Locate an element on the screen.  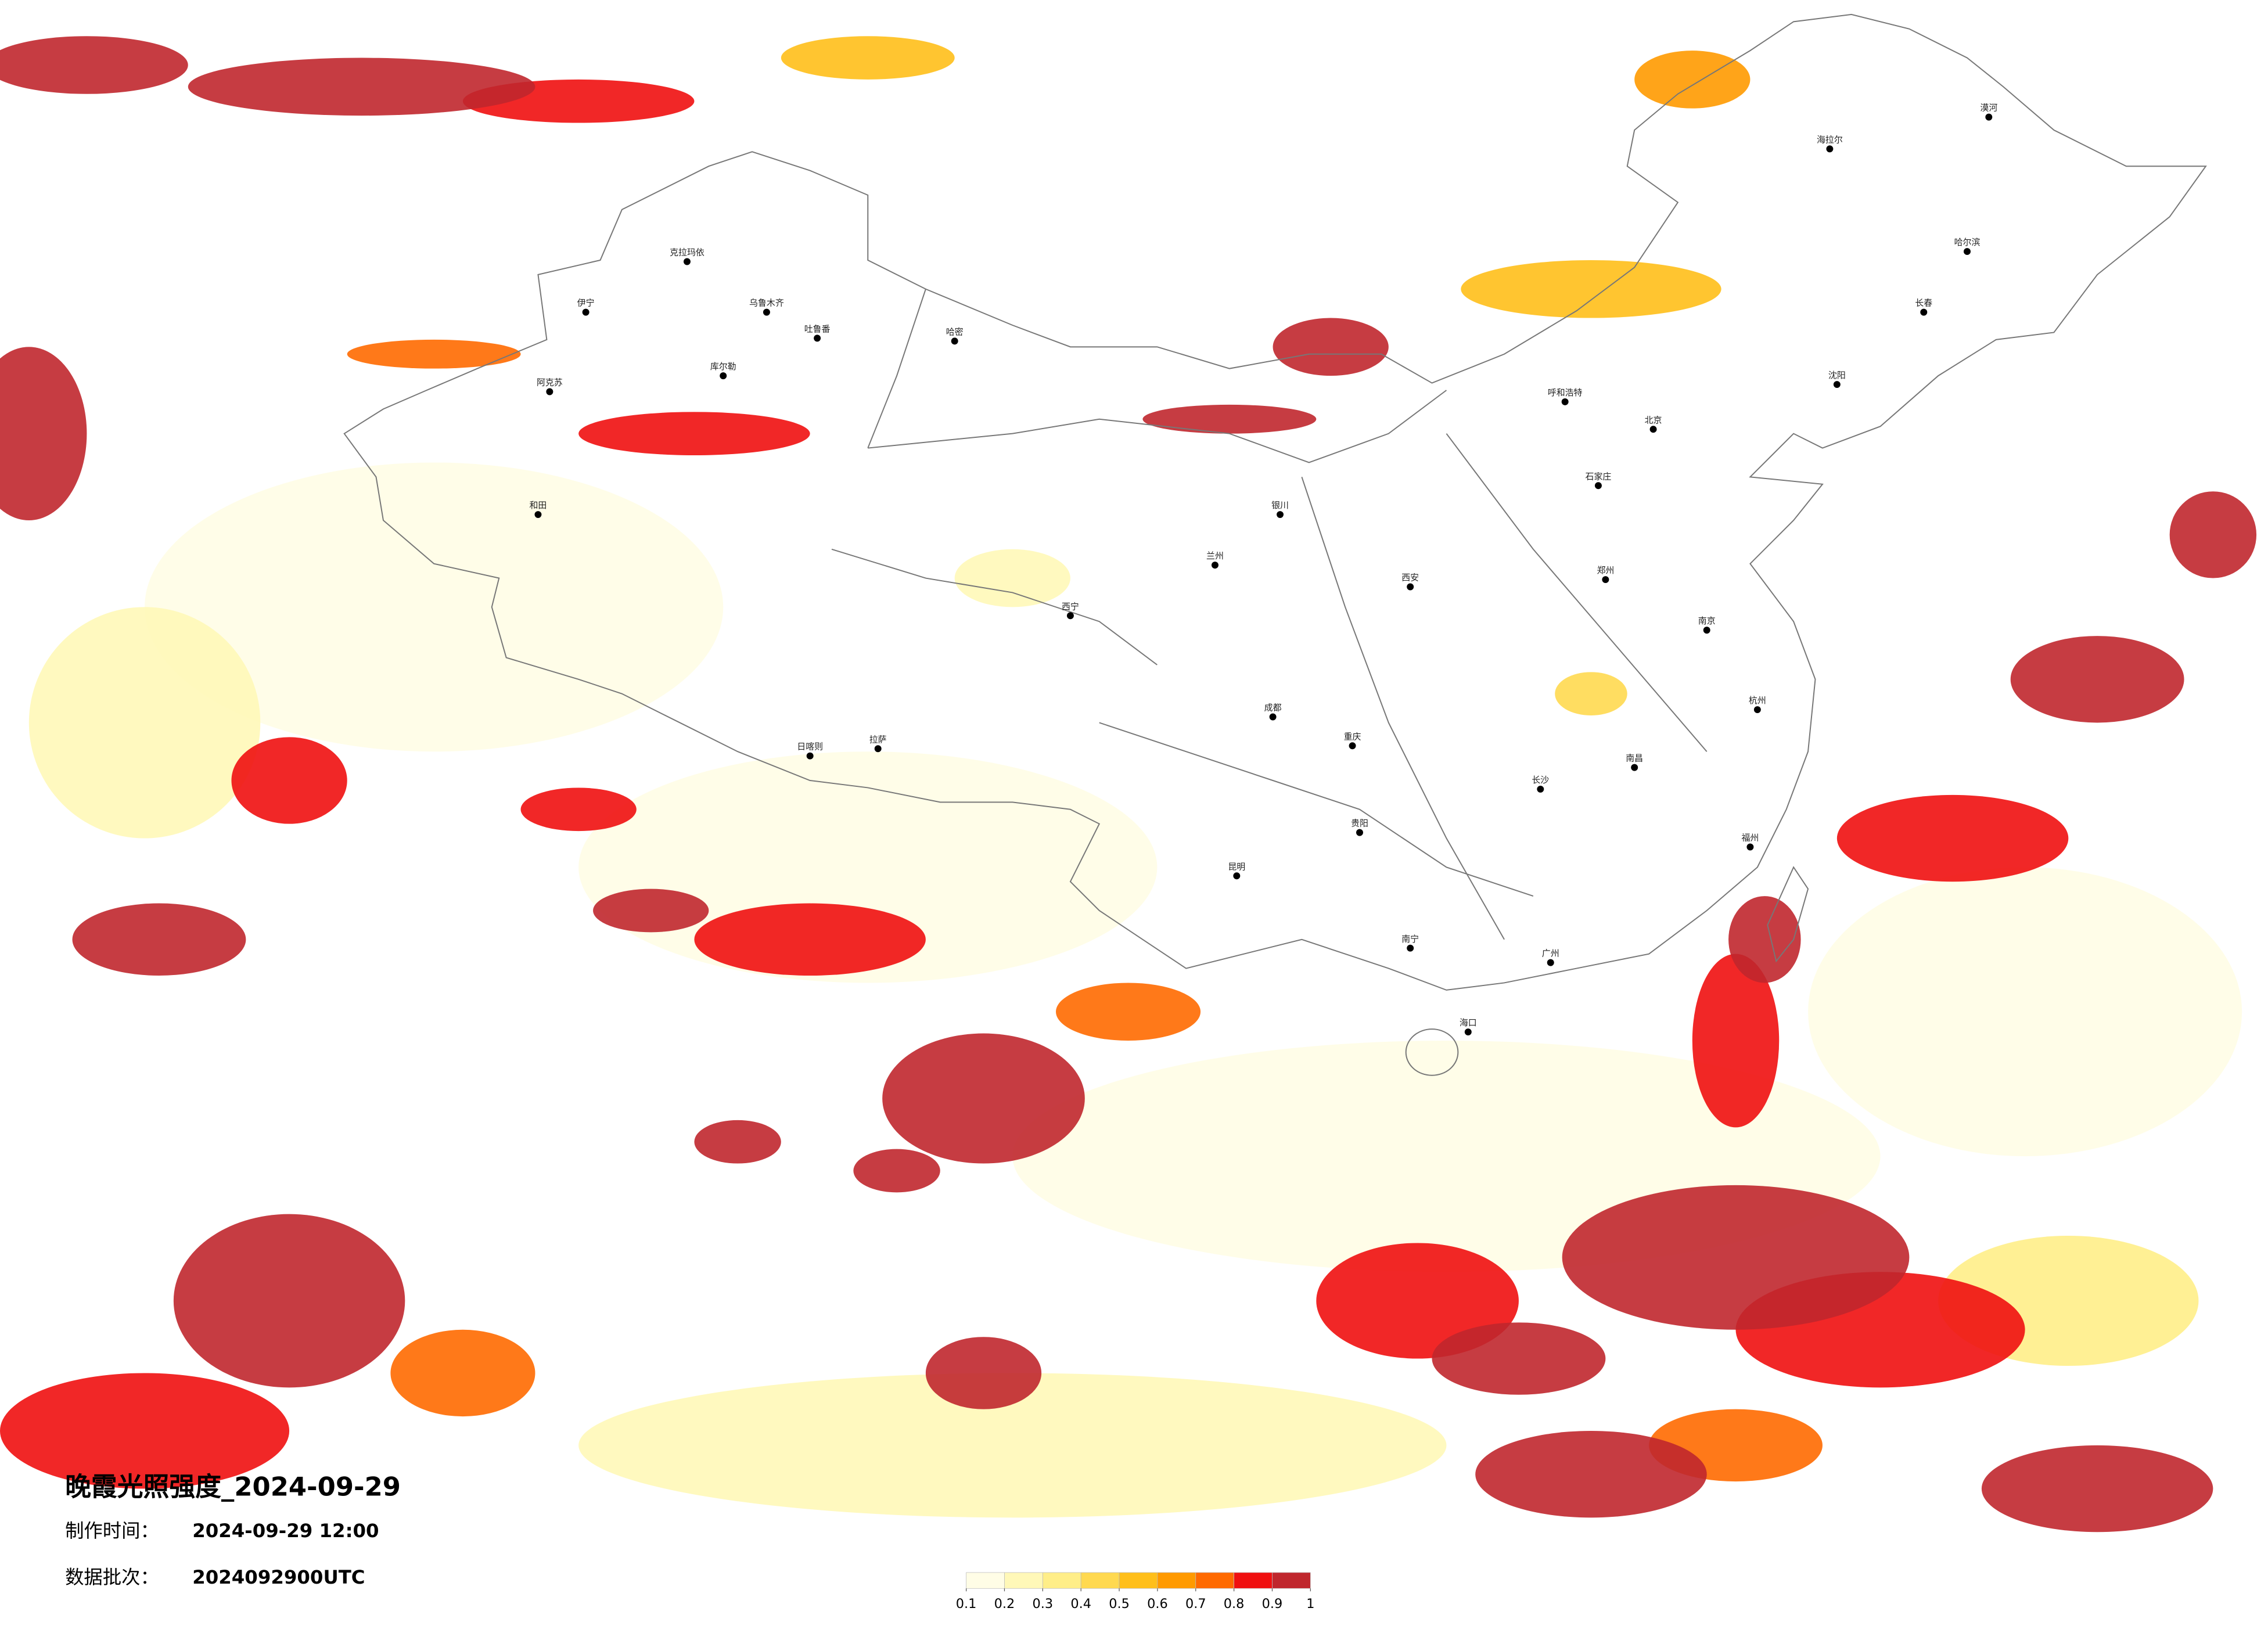
city-label: 克拉玛依 is located at coordinates (687, 252).